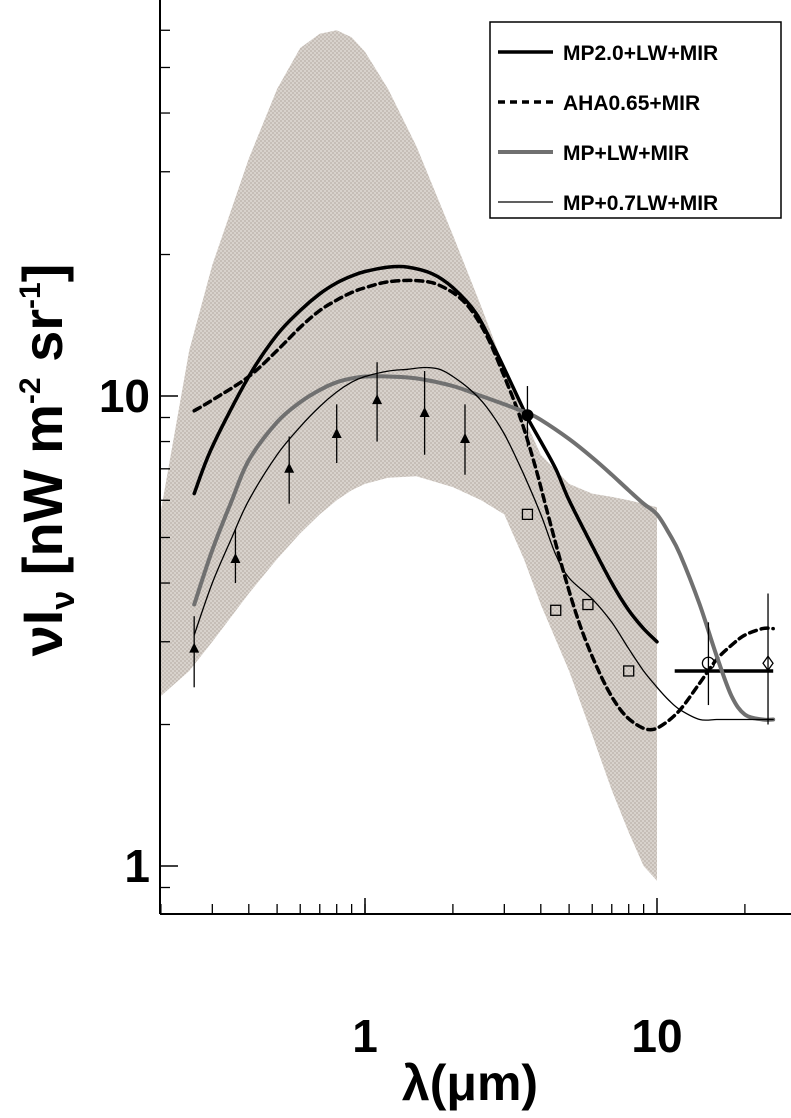  I want to click on legend-label-3: MP+LW+MIR, so click(626, 153).